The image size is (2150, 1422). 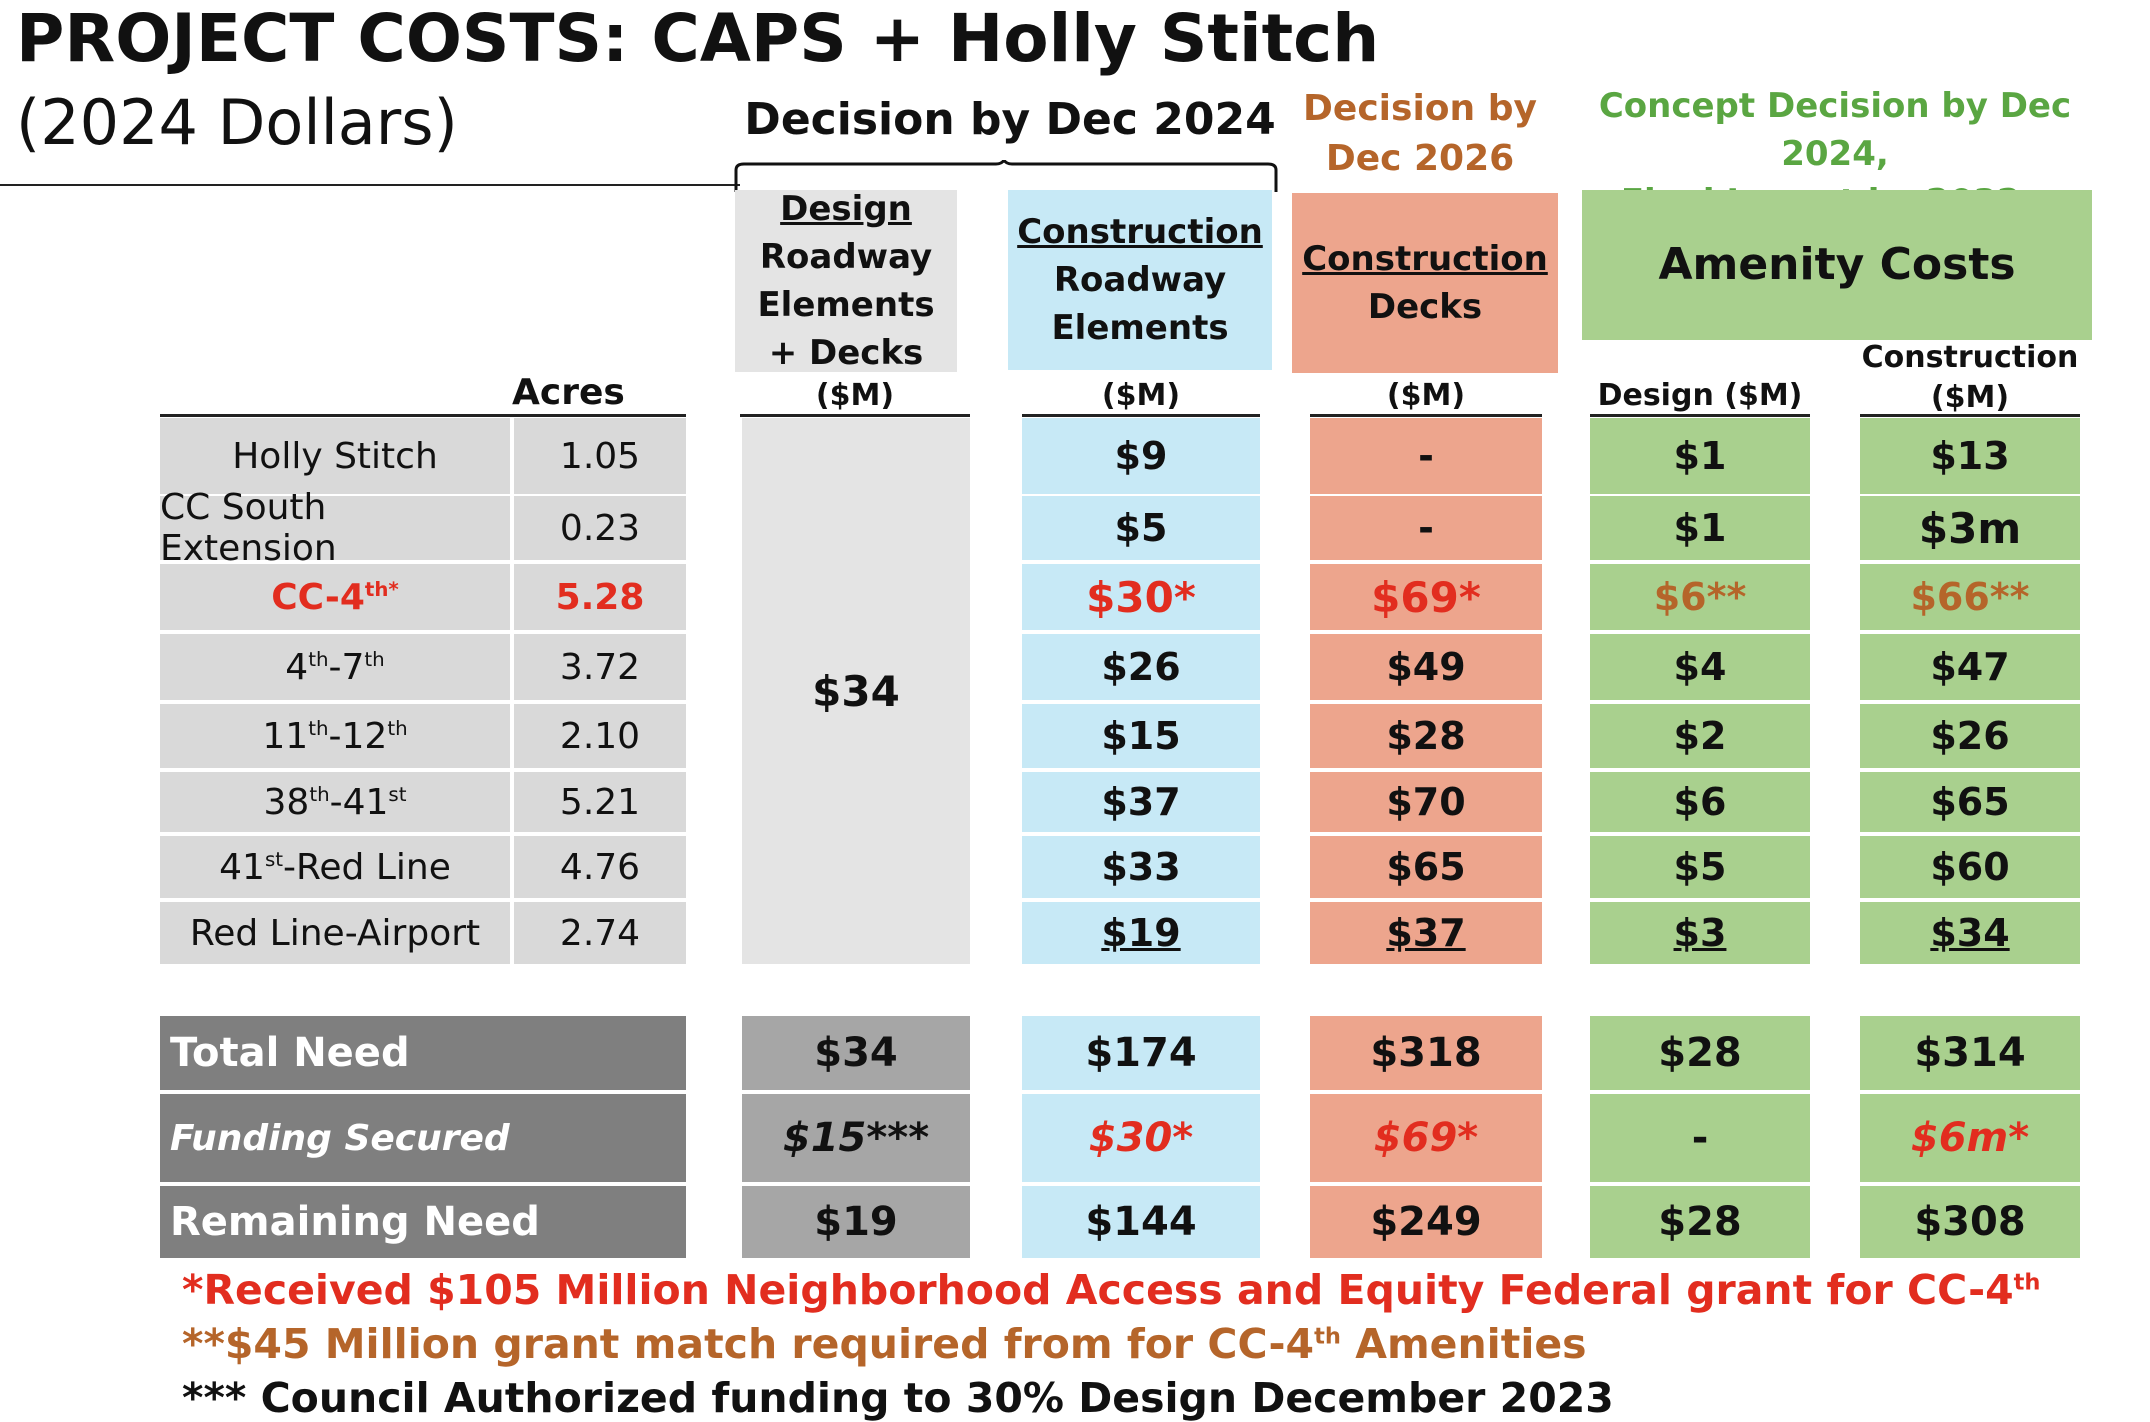 What do you see at coordinates (248, 528) in the screenshot?
I see `row-label-text: CC South Extension` at bounding box center [248, 528].